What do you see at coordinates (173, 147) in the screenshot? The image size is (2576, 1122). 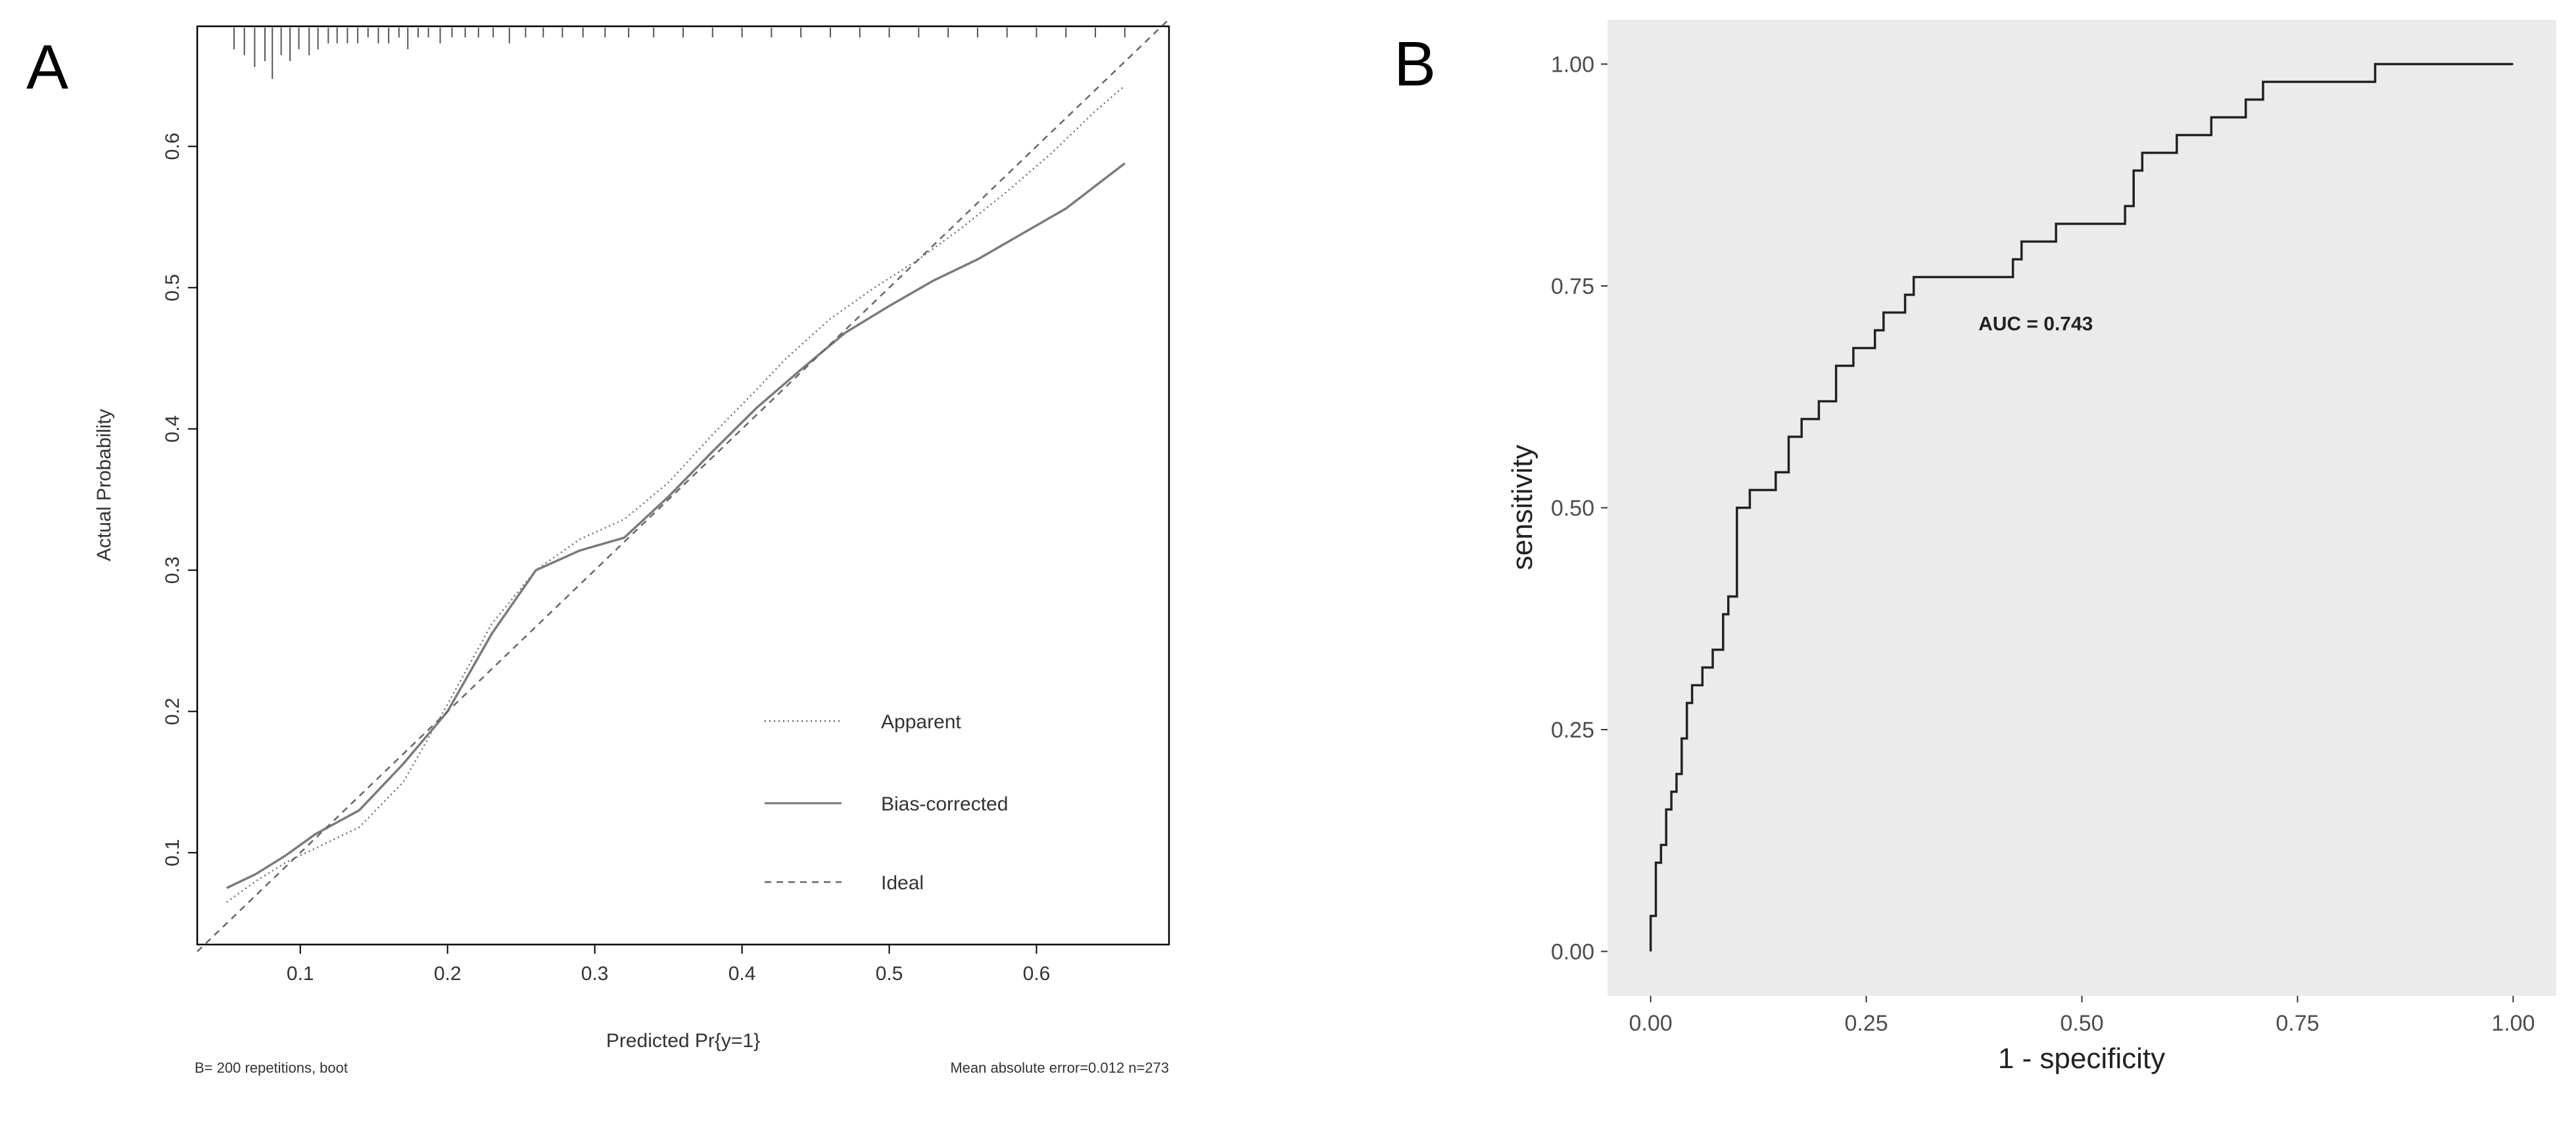 I see `panel-a-y-tick-label: 0.6` at bounding box center [173, 147].